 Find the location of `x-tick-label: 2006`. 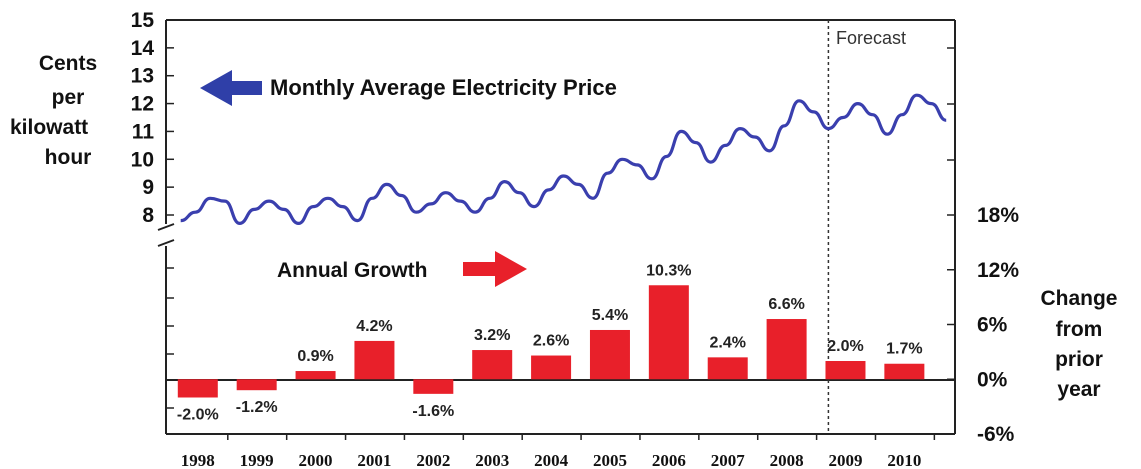

x-tick-label: 2006 is located at coordinates (669, 460).